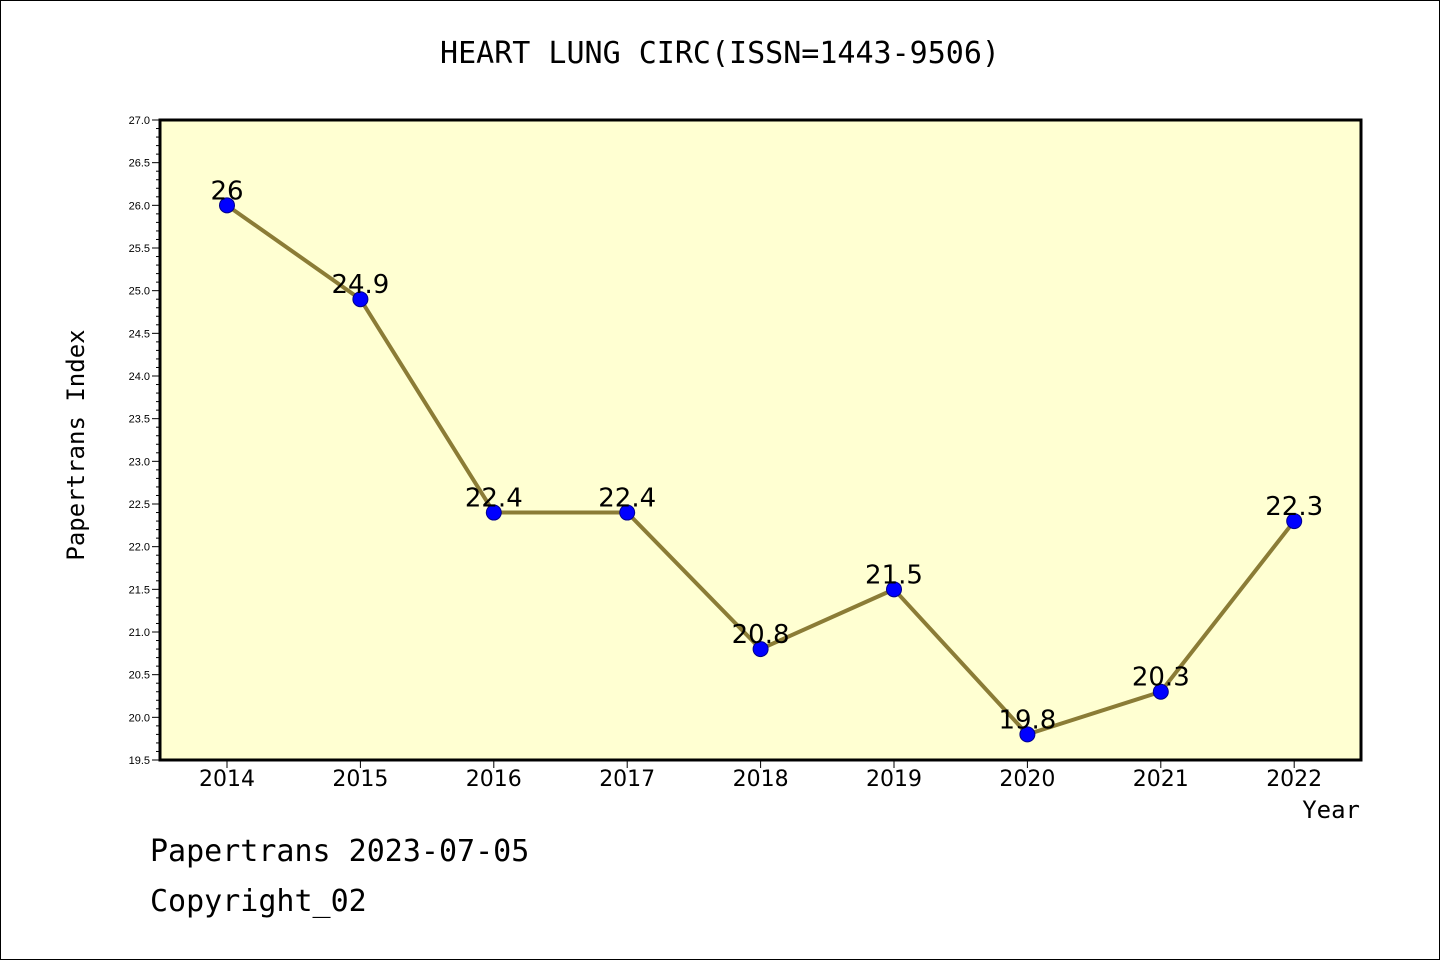  What do you see at coordinates (761, 779) in the screenshot?
I see `x-tick-label: 2018` at bounding box center [761, 779].